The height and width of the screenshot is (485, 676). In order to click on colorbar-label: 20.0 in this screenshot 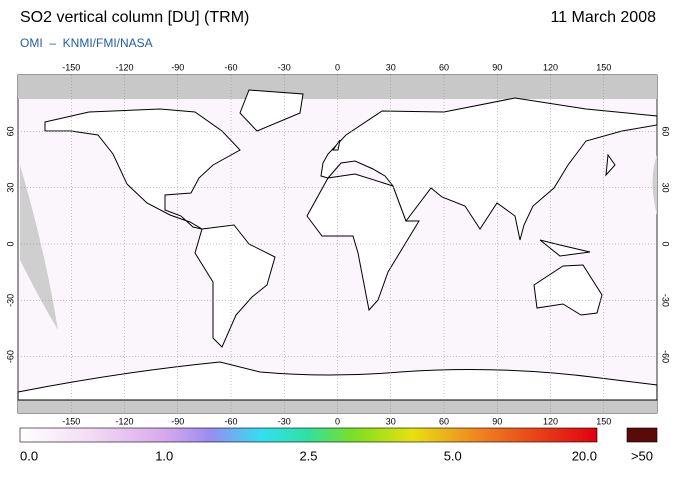, I will do `click(584, 455)`.